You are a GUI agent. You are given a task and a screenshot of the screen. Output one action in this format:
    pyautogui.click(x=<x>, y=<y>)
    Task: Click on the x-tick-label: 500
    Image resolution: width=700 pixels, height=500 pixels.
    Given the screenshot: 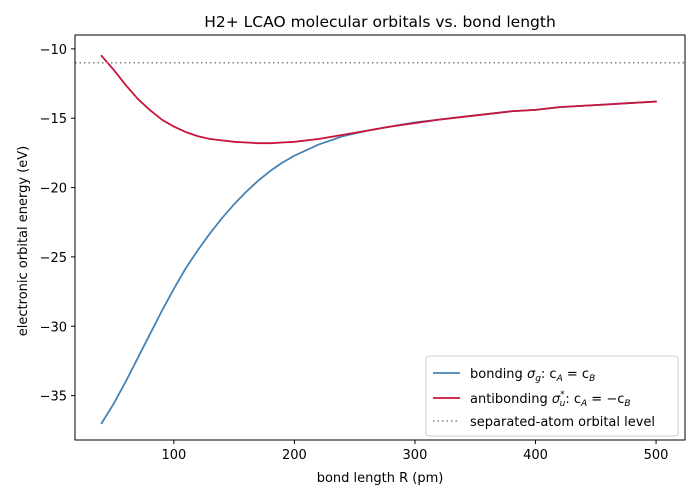 What is the action you would take?
    pyautogui.click(x=656, y=455)
    